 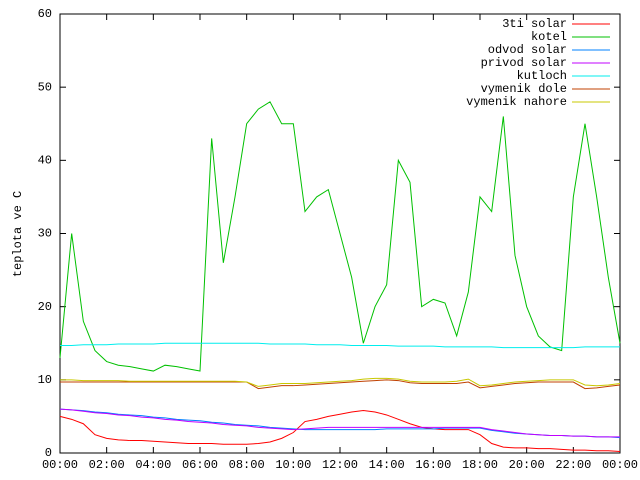 What do you see at coordinates (45, 307) in the screenshot?
I see `y-tick-label: 20` at bounding box center [45, 307].